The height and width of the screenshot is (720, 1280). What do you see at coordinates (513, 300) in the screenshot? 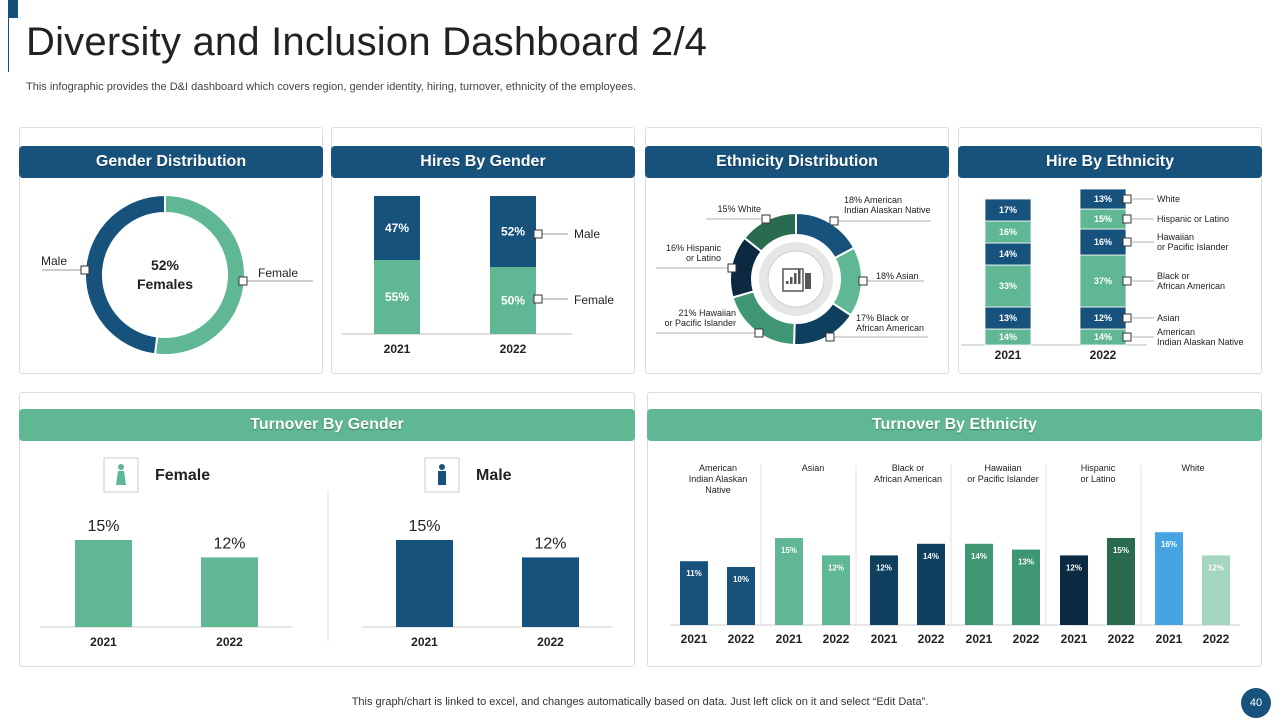
I see `hires-bar-2022-female` at bounding box center [513, 300].